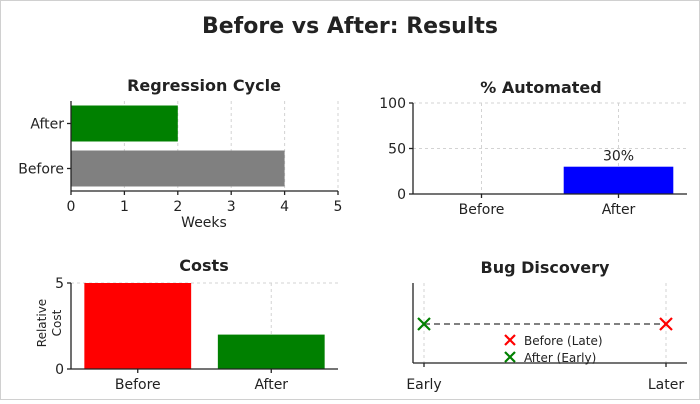 The height and width of the screenshot is (404, 700). What do you see at coordinates (338, 207) in the screenshot?
I see `regression-xtick-label: 5` at bounding box center [338, 207].